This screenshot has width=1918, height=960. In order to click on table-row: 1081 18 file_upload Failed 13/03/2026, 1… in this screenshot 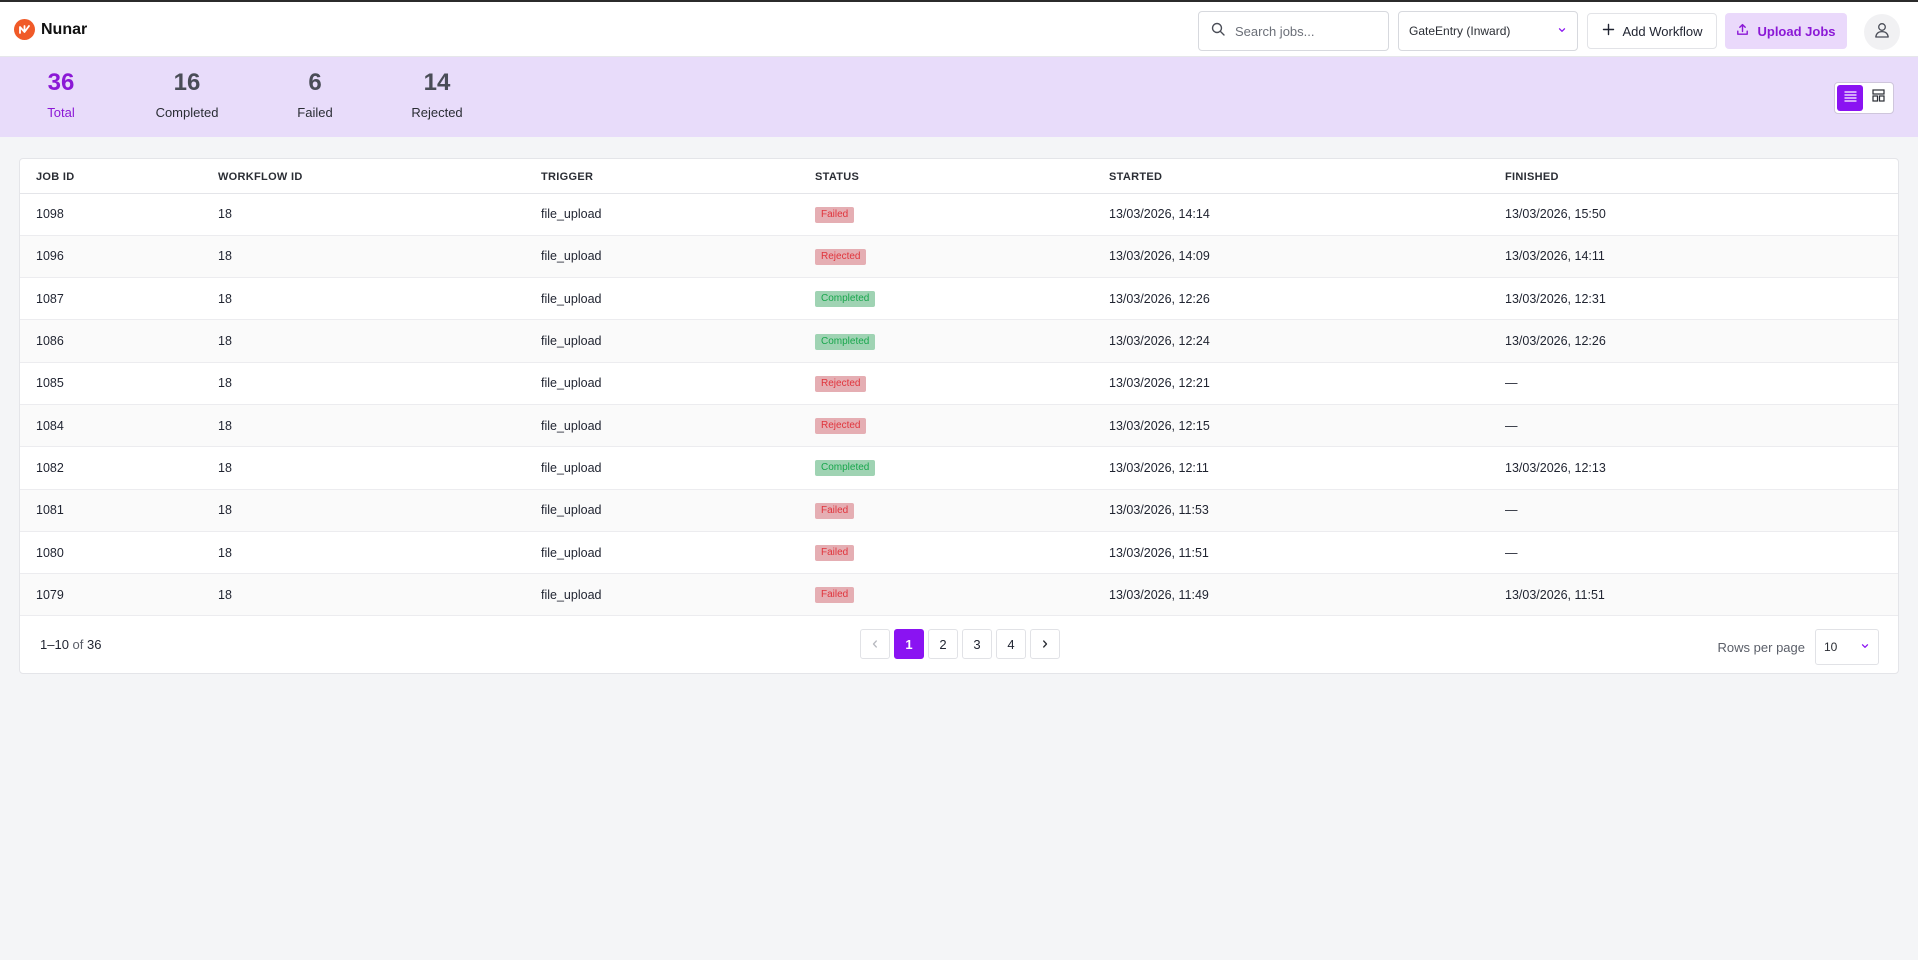, I will do `click(959, 510)`.